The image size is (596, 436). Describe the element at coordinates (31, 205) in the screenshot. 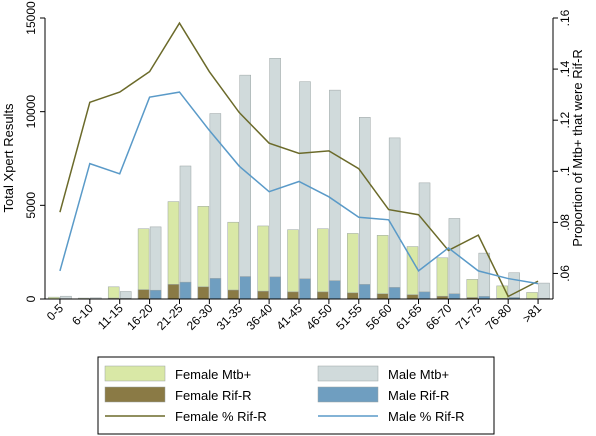

I see `y-tick-label: 5000` at that location.